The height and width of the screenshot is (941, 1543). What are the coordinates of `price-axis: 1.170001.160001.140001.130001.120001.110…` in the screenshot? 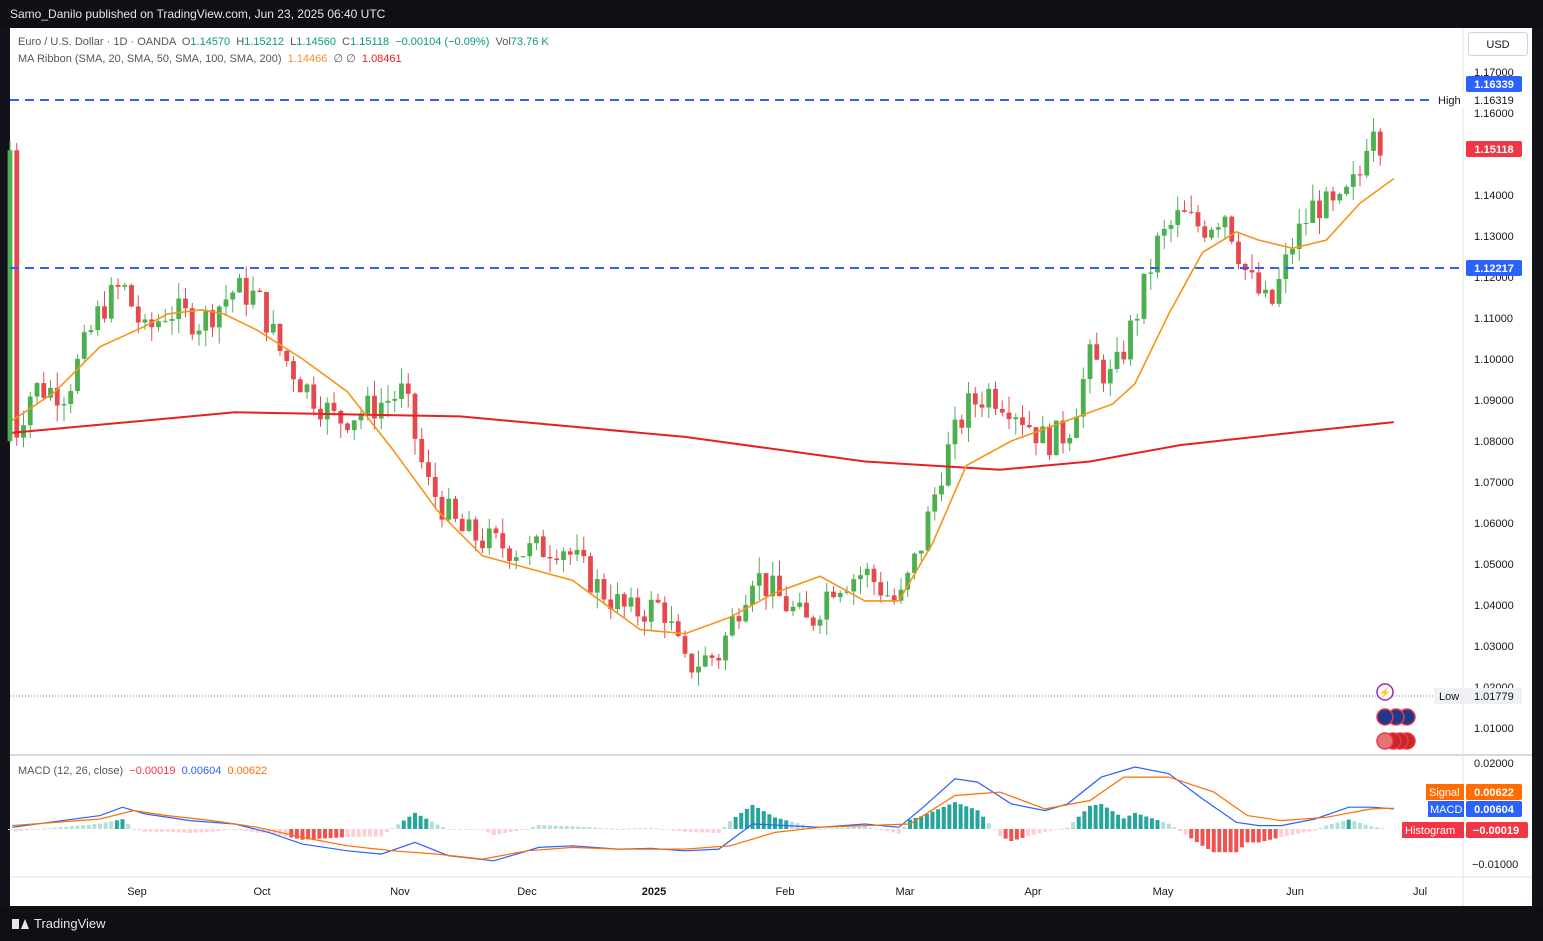 It's located at (1494, 401).